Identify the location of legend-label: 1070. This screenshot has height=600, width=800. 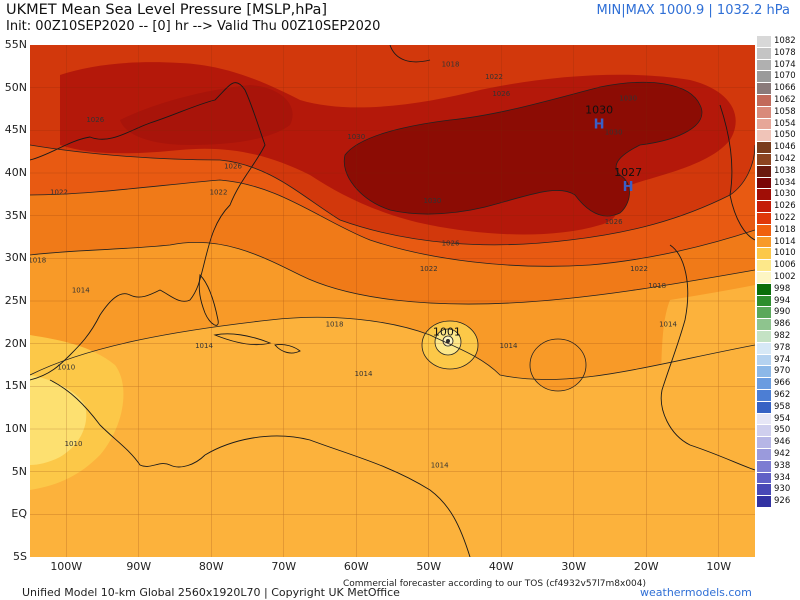
(785, 76).